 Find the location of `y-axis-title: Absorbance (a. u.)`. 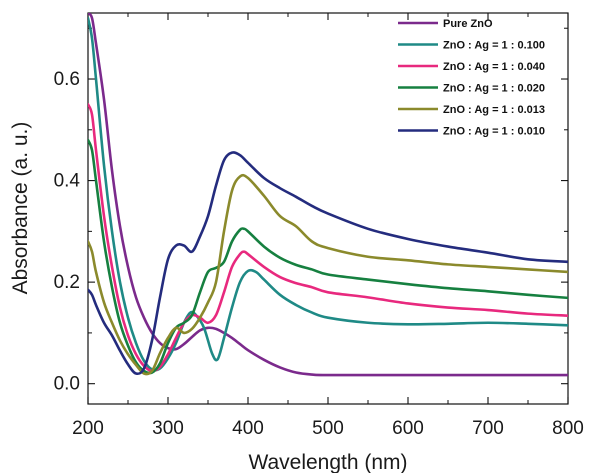

y-axis-title: Absorbance (a. u.) is located at coordinates (20, 208).